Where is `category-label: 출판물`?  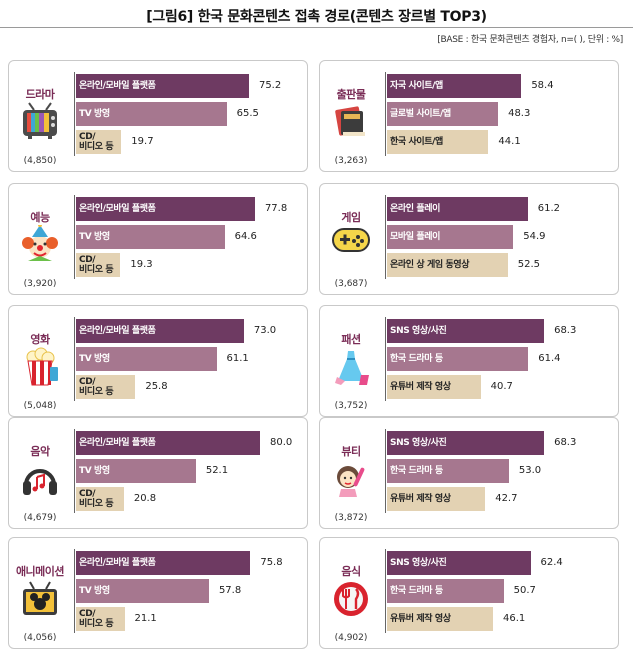 category-label: 출판물 is located at coordinates (351, 94).